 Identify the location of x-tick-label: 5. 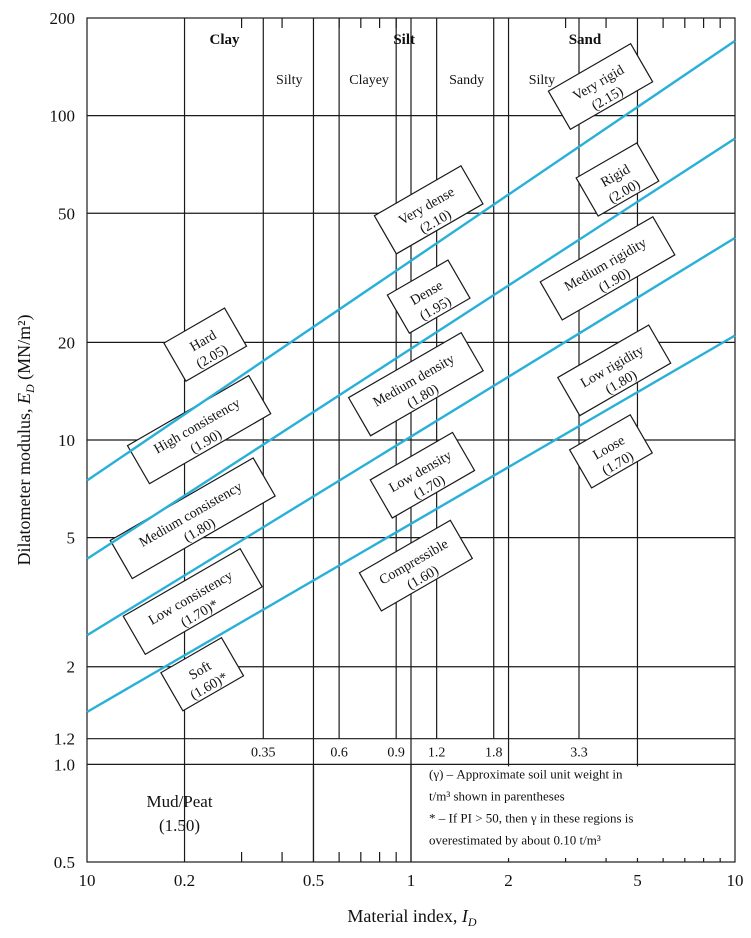
(637, 880).